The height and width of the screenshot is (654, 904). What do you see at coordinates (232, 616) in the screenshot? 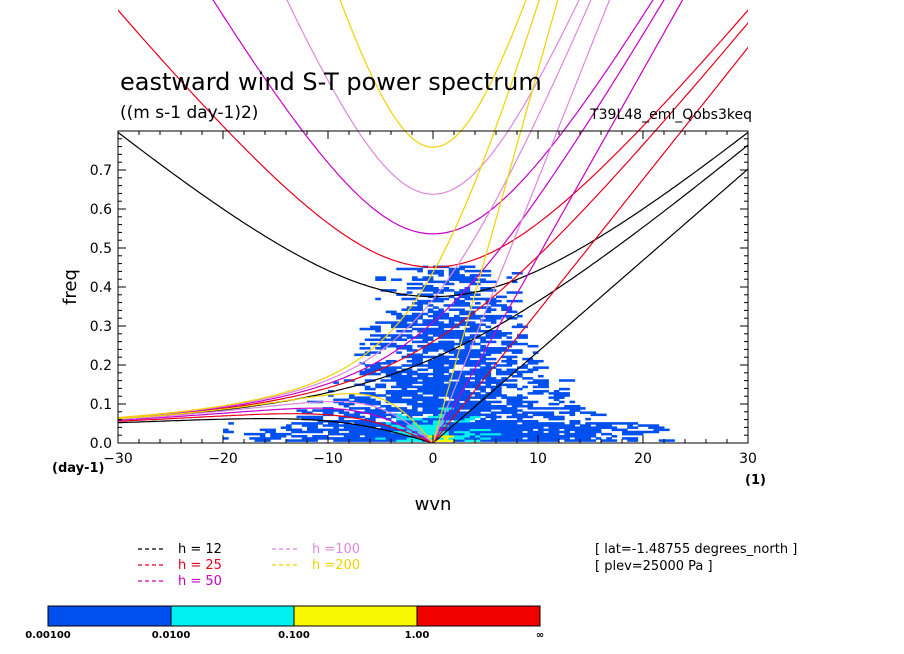
I see `colorbar-swatch` at bounding box center [232, 616].